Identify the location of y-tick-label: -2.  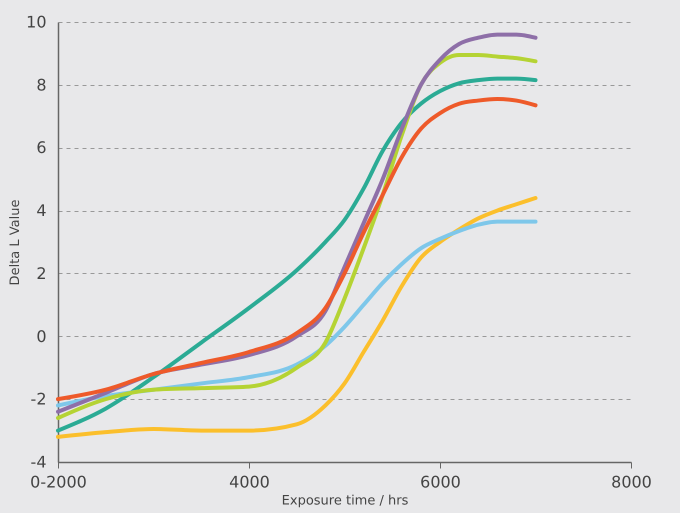
(38, 399).